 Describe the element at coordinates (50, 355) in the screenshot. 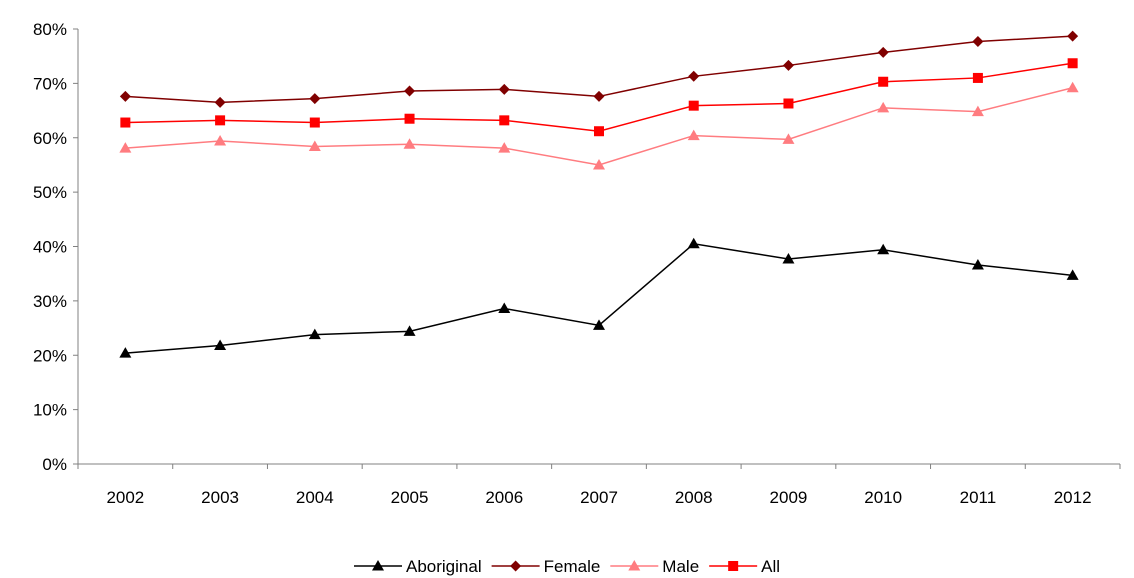

I see `y-tick-label: 20%` at that location.